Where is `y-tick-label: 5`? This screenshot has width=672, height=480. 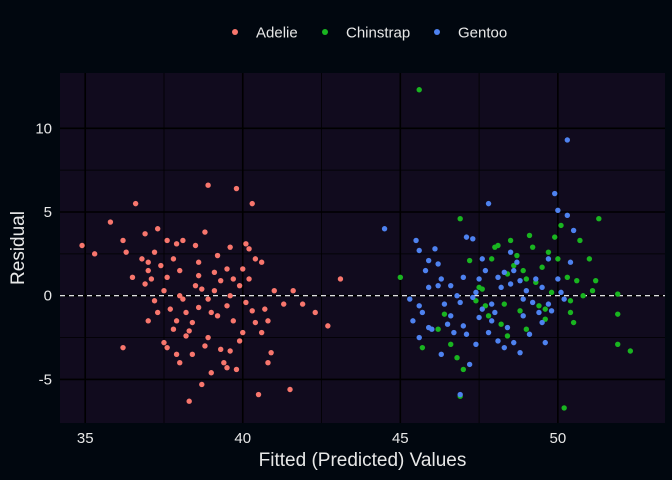
y-tick-label: 5 is located at coordinates (48, 212).